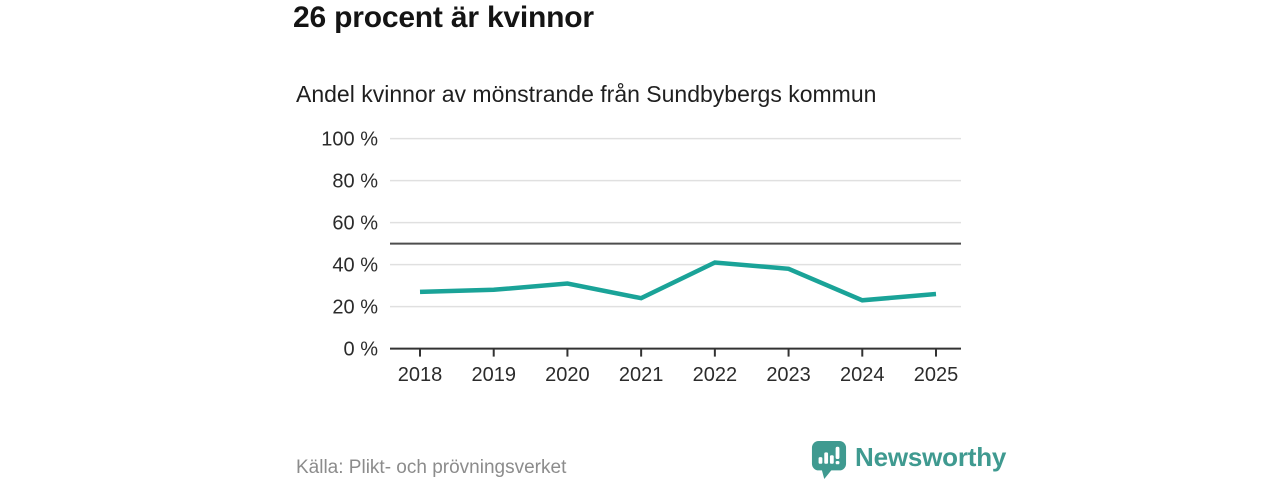 The height and width of the screenshot is (480, 1280). I want to click on page-title: 26 procent är kvinnor, so click(443, 17).